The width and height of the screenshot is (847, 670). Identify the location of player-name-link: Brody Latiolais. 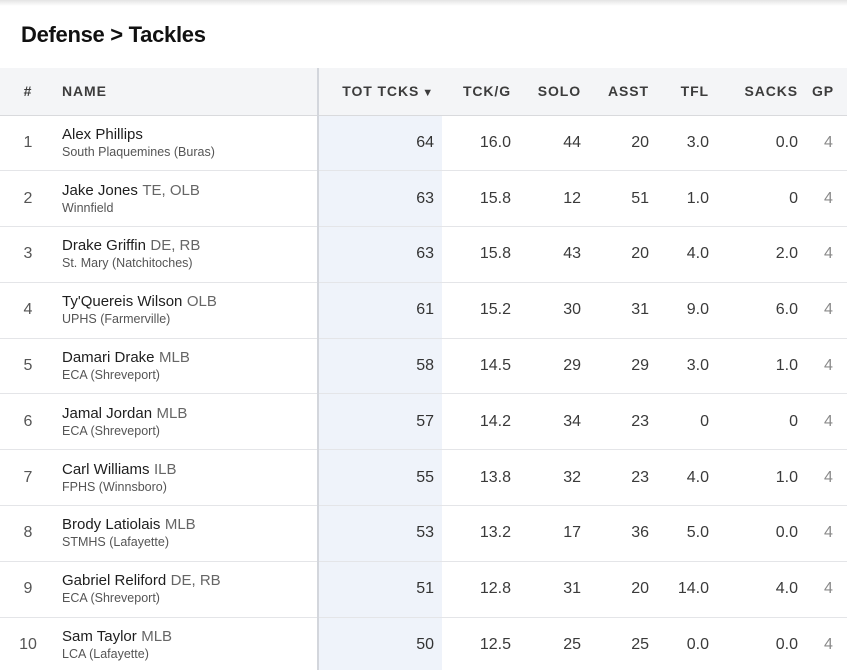
(111, 525).